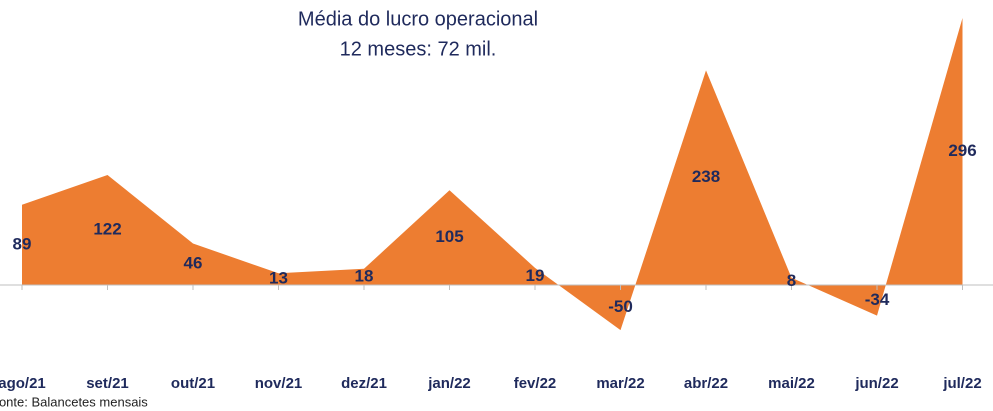  What do you see at coordinates (107, 383) in the screenshot?
I see `x-tick-label: set/21` at bounding box center [107, 383].